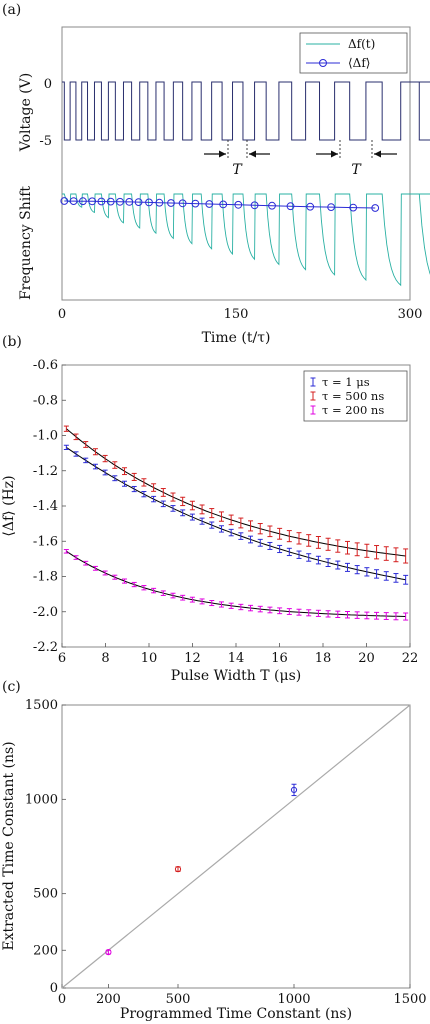 The image size is (430, 1024). I want to click on panel-a-ylabel-voltage: Voltage (V), so click(26, 112).